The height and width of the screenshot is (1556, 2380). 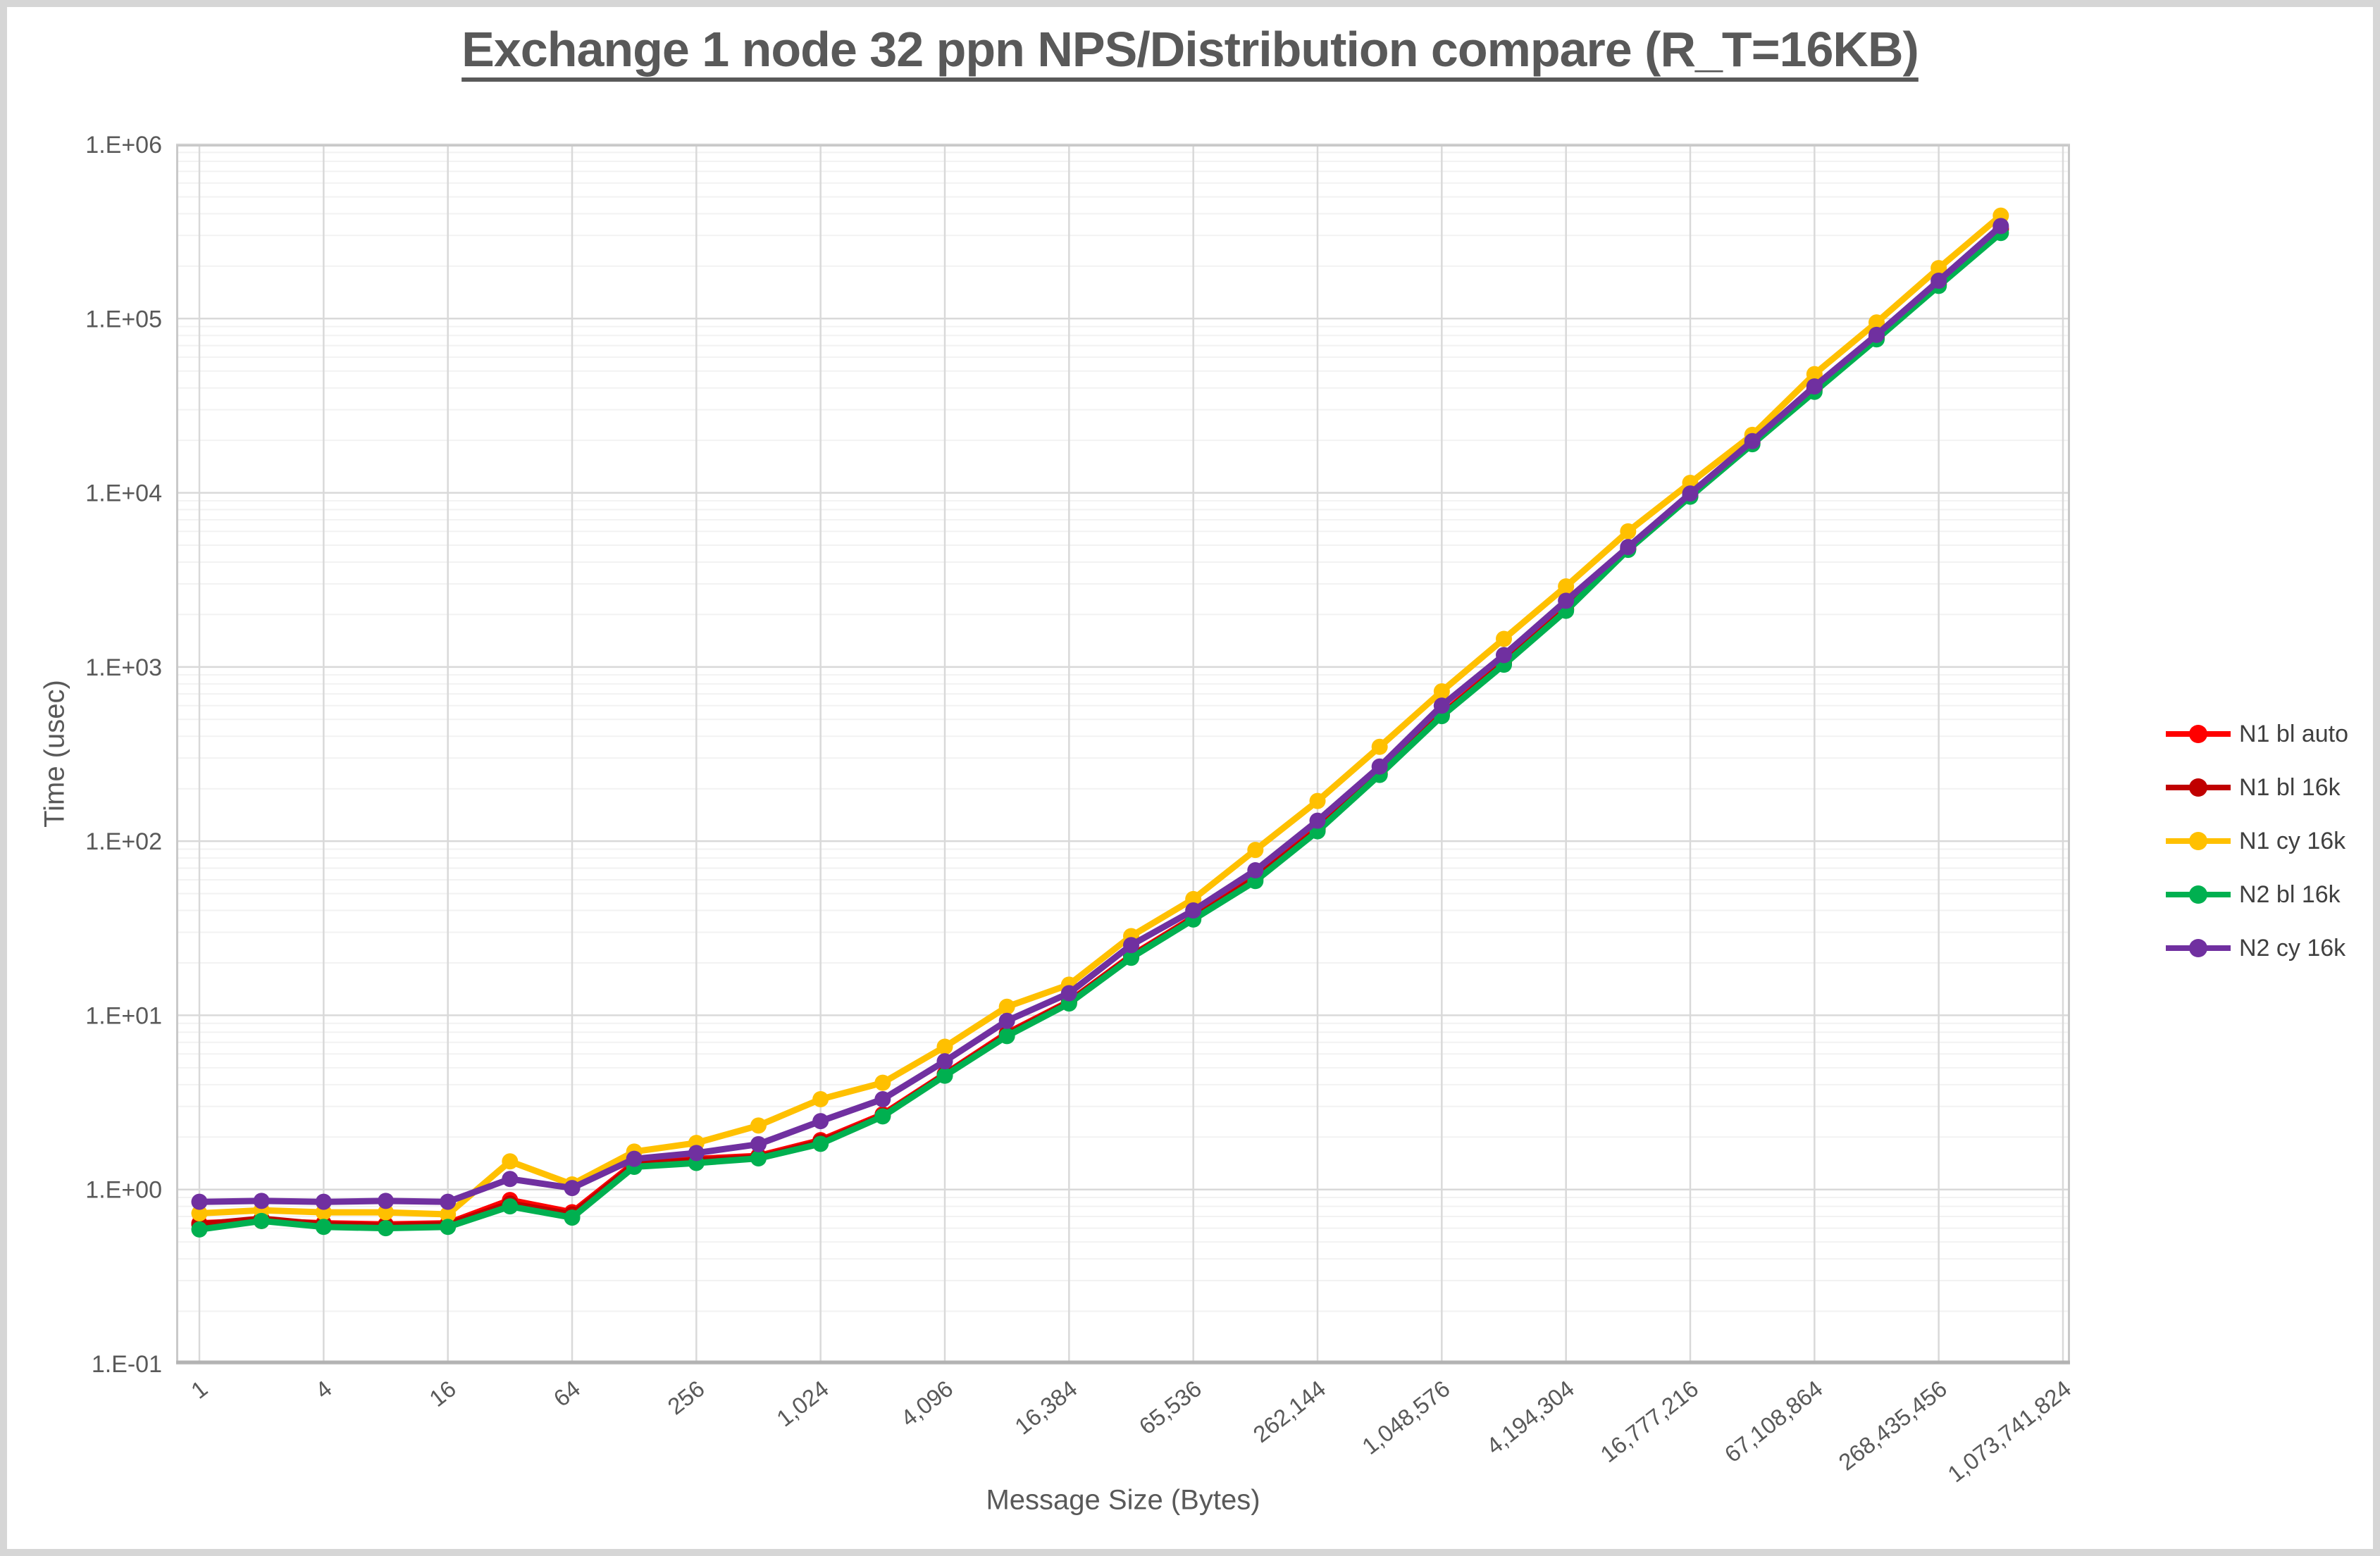 What do you see at coordinates (2290, 787) in the screenshot?
I see `legend-item-label: N1 bl 16k` at bounding box center [2290, 787].